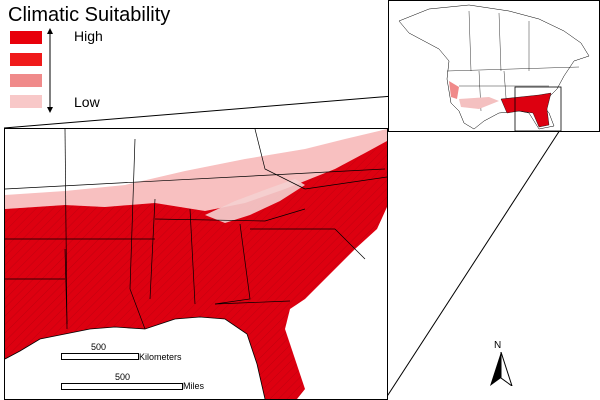  Describe the element at coordinates (89, 15) in the screenshot. I see `legend-title: Climatic Suitability` at that location.